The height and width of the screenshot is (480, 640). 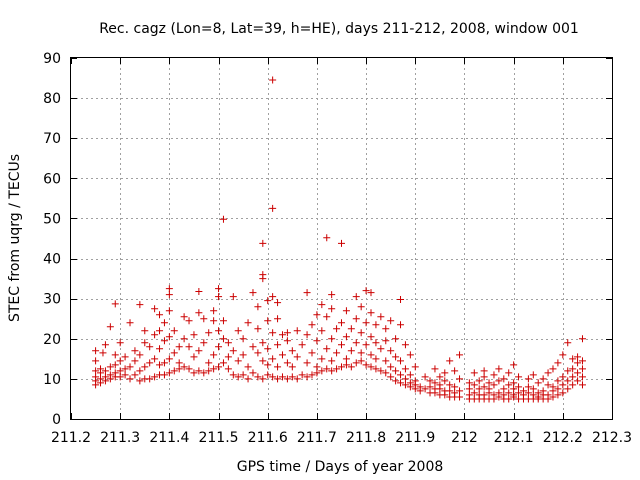 What do you see at coordinates (52, 179) in the screenshot?
I see `y-tick-label: 60` at bounding box center [52, 179].